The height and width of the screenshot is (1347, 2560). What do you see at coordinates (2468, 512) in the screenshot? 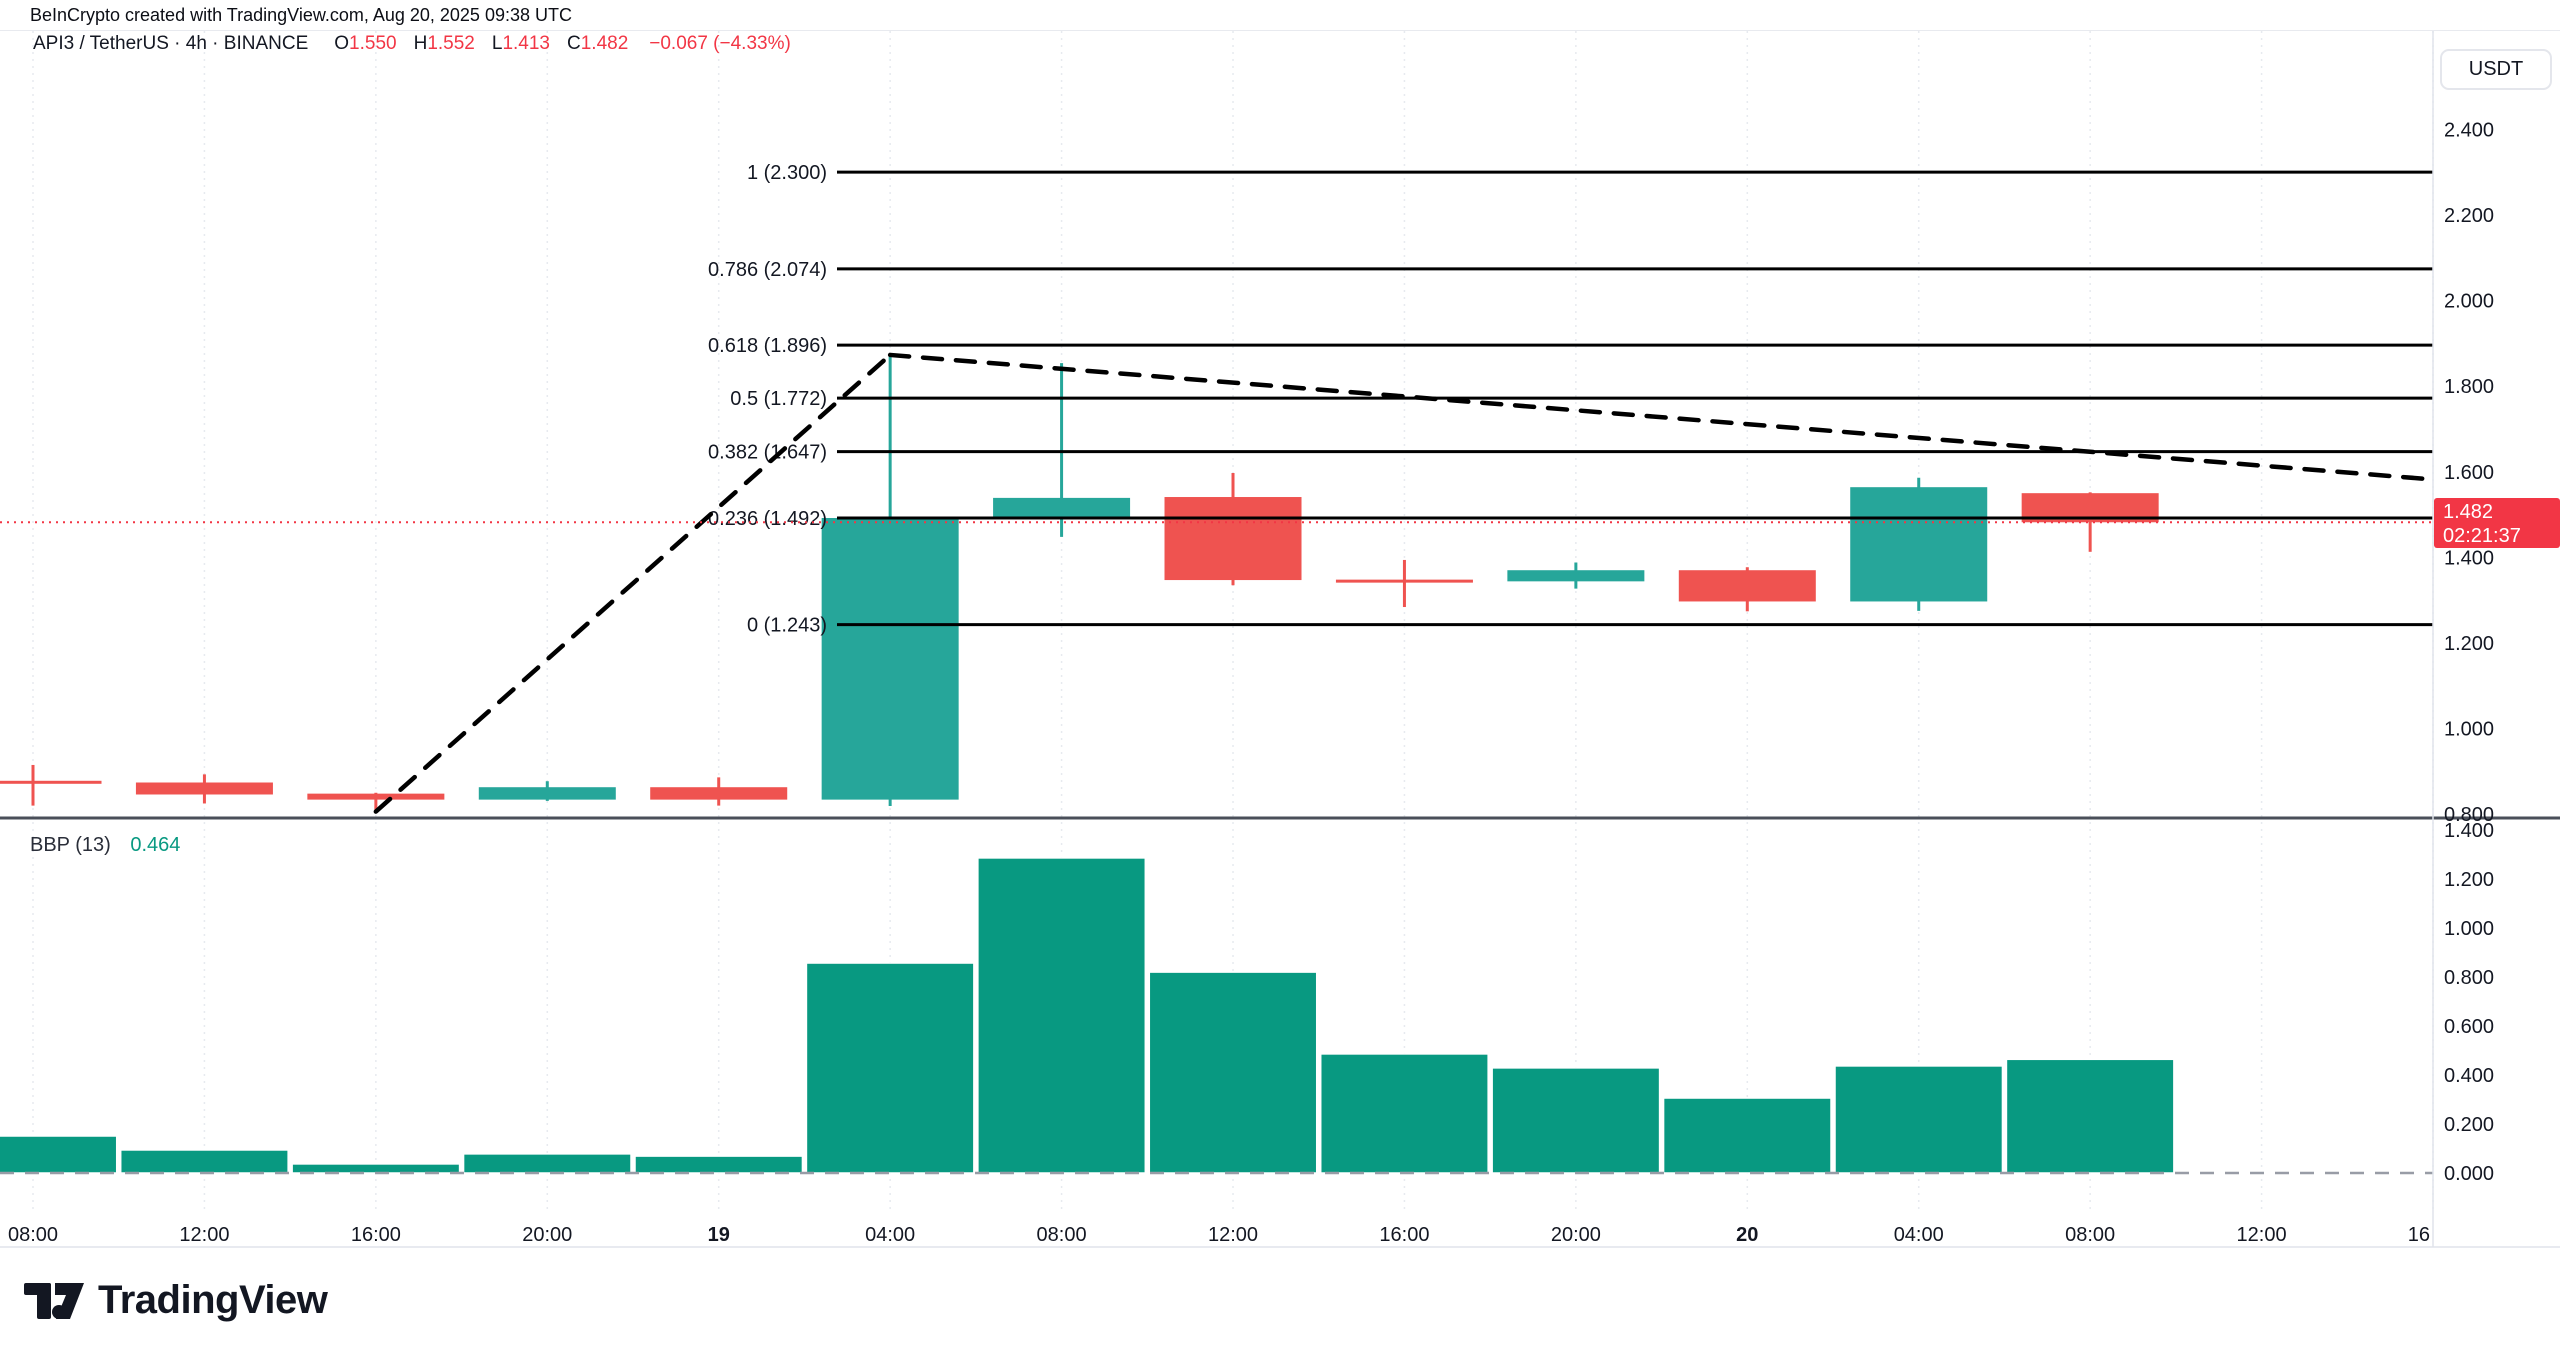
I see `last-price: 1.482` at bounding box center [2468, 512].